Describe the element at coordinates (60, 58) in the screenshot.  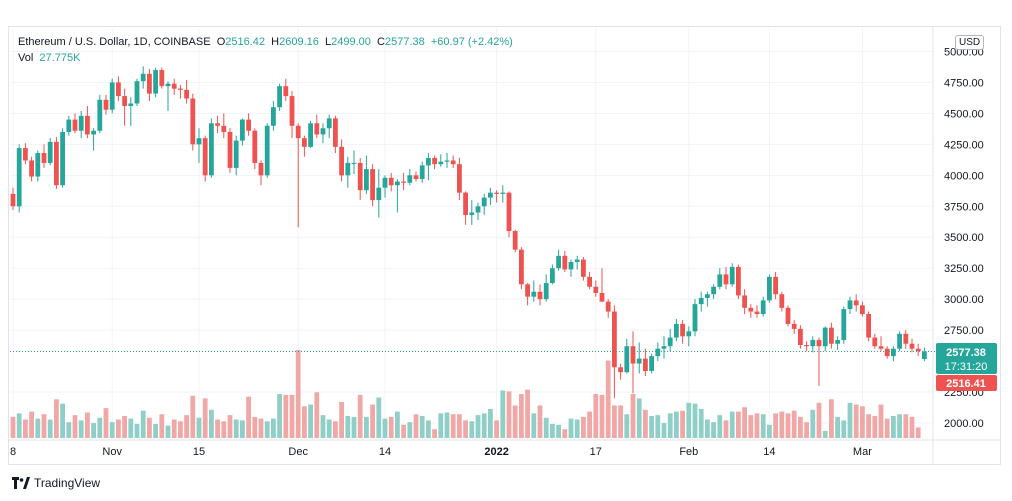
I see `volume-value: 27.775K` at that location.